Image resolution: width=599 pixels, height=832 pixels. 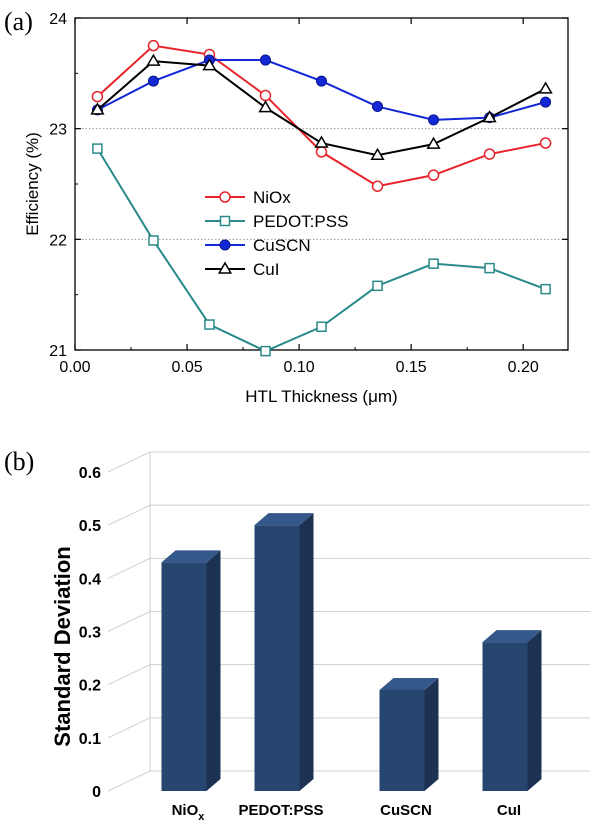 What do you see at coordinates (509, 810) in the screenshot?
I see `x-category-label: CuI` at bounding box center [509, 810].